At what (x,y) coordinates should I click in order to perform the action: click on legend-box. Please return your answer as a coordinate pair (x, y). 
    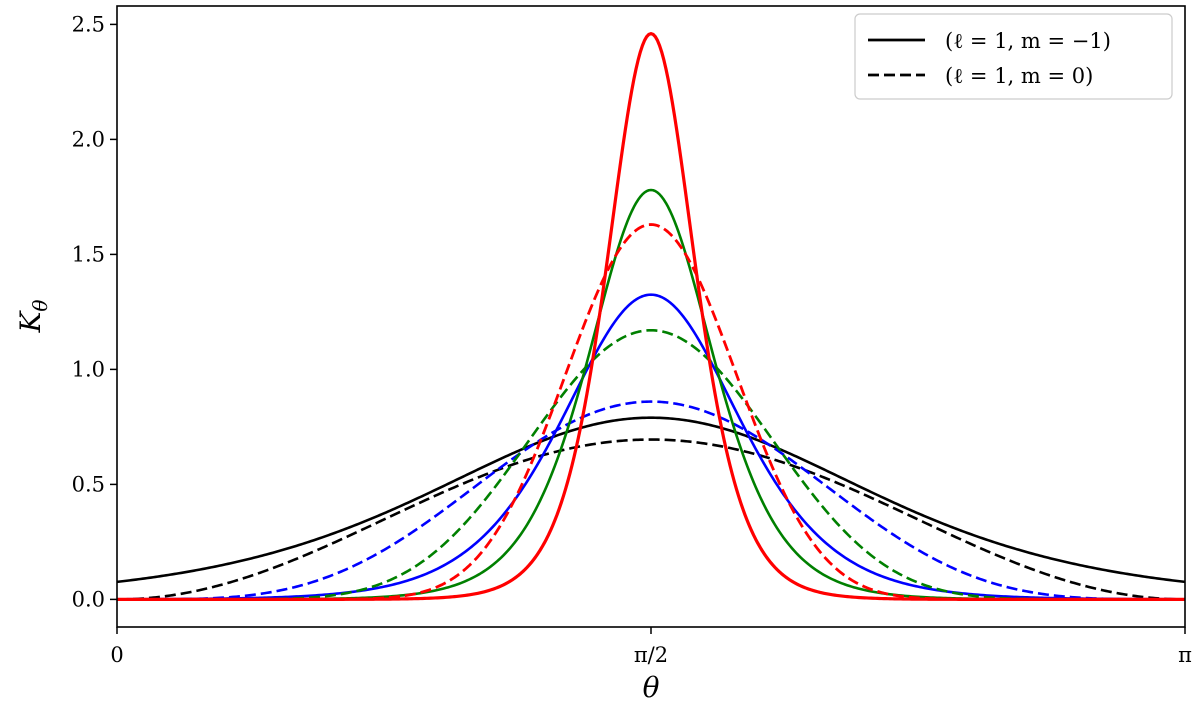
    Looking at the image, I should click on (1013, 56).